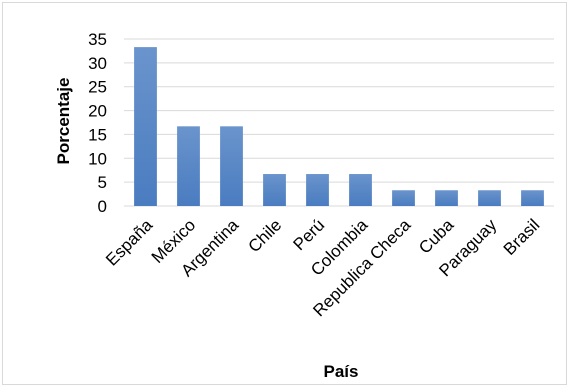 The width and height of the screenshot is (571, 389). What do you see at coordinates (97, 158) in the screenshot?
I see `y-tick-label: 10` at bounding box center [97, 158].